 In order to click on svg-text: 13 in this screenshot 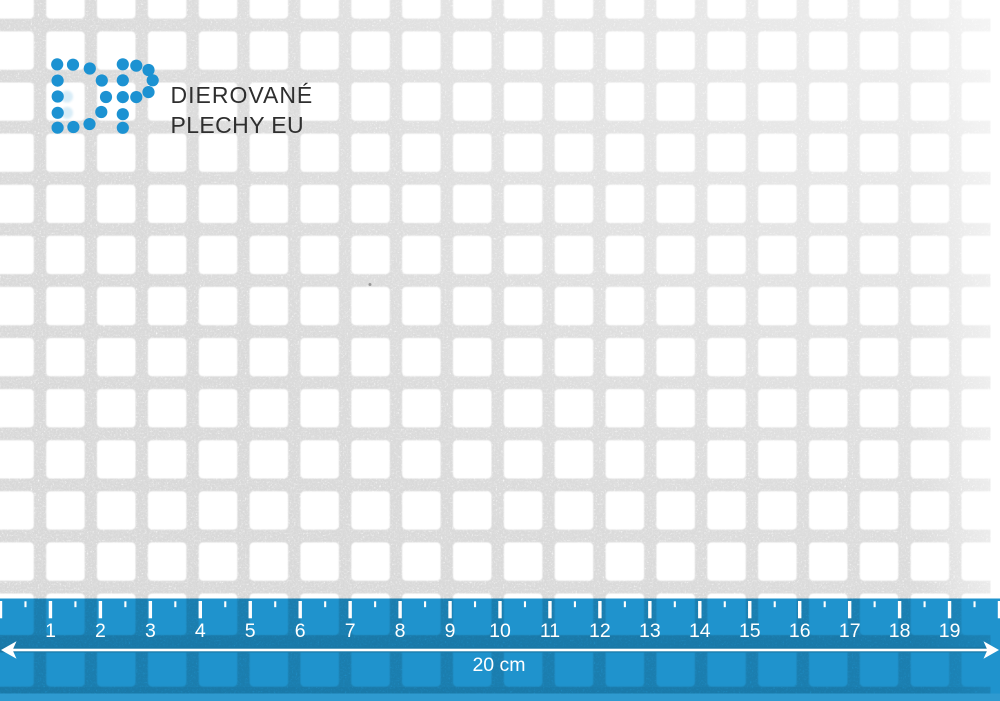, I will do `click(650, 631)`.